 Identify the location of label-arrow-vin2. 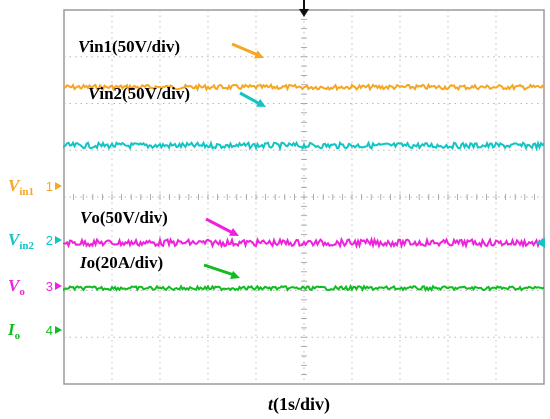
(250, 98).